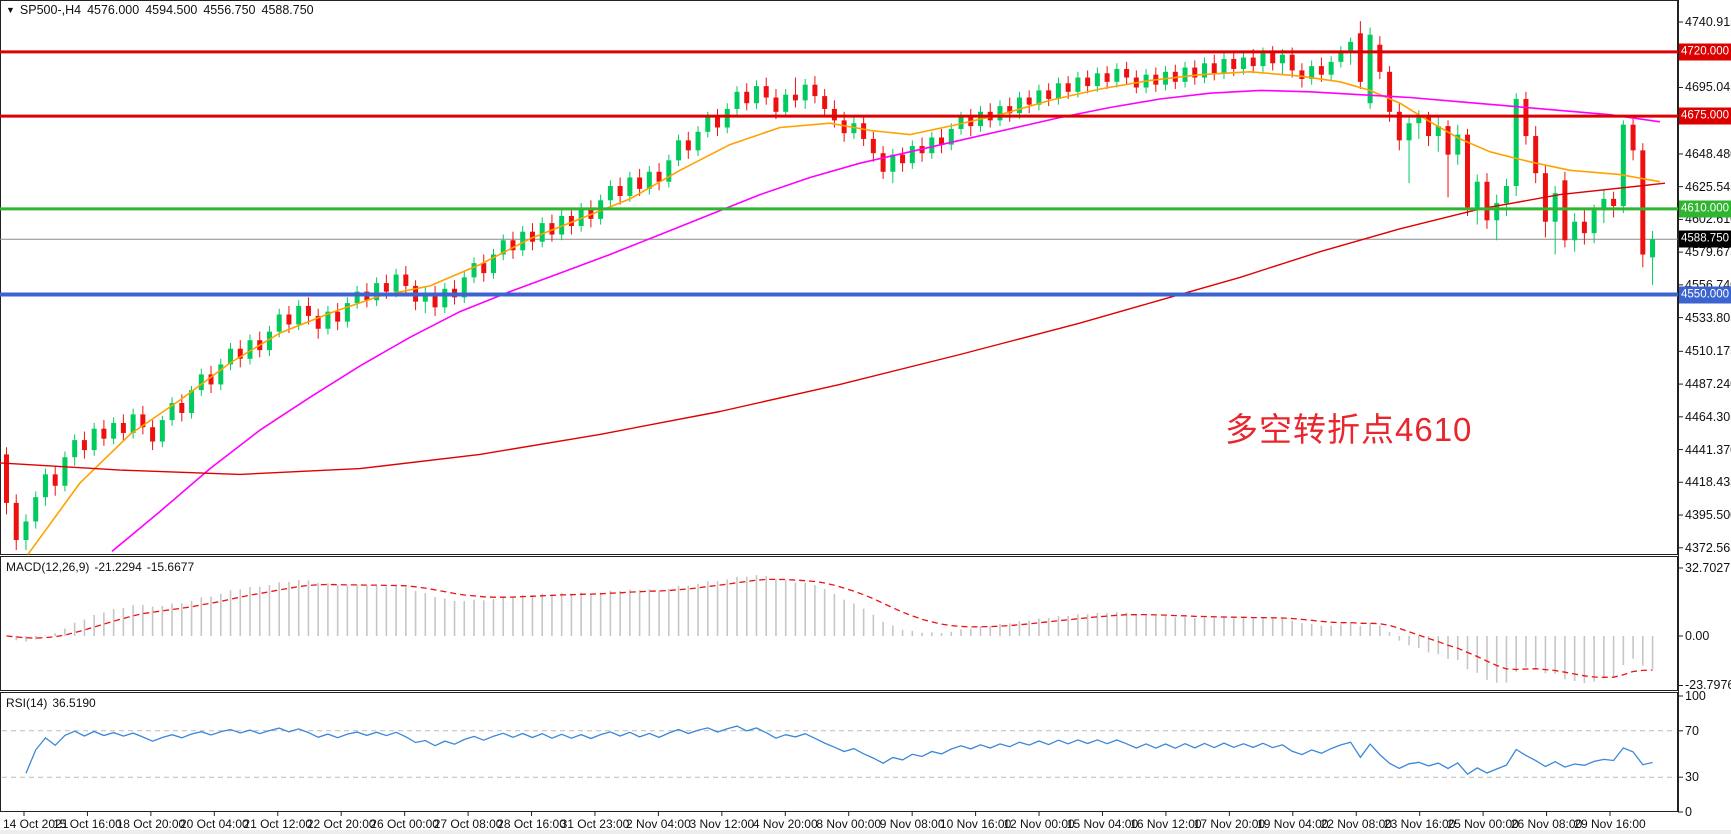  What do you see at coordinates (53, 703) in the screenshot?
I see `rsi-label: RSI(14) 36.5190` at bounding box center [53, 703].